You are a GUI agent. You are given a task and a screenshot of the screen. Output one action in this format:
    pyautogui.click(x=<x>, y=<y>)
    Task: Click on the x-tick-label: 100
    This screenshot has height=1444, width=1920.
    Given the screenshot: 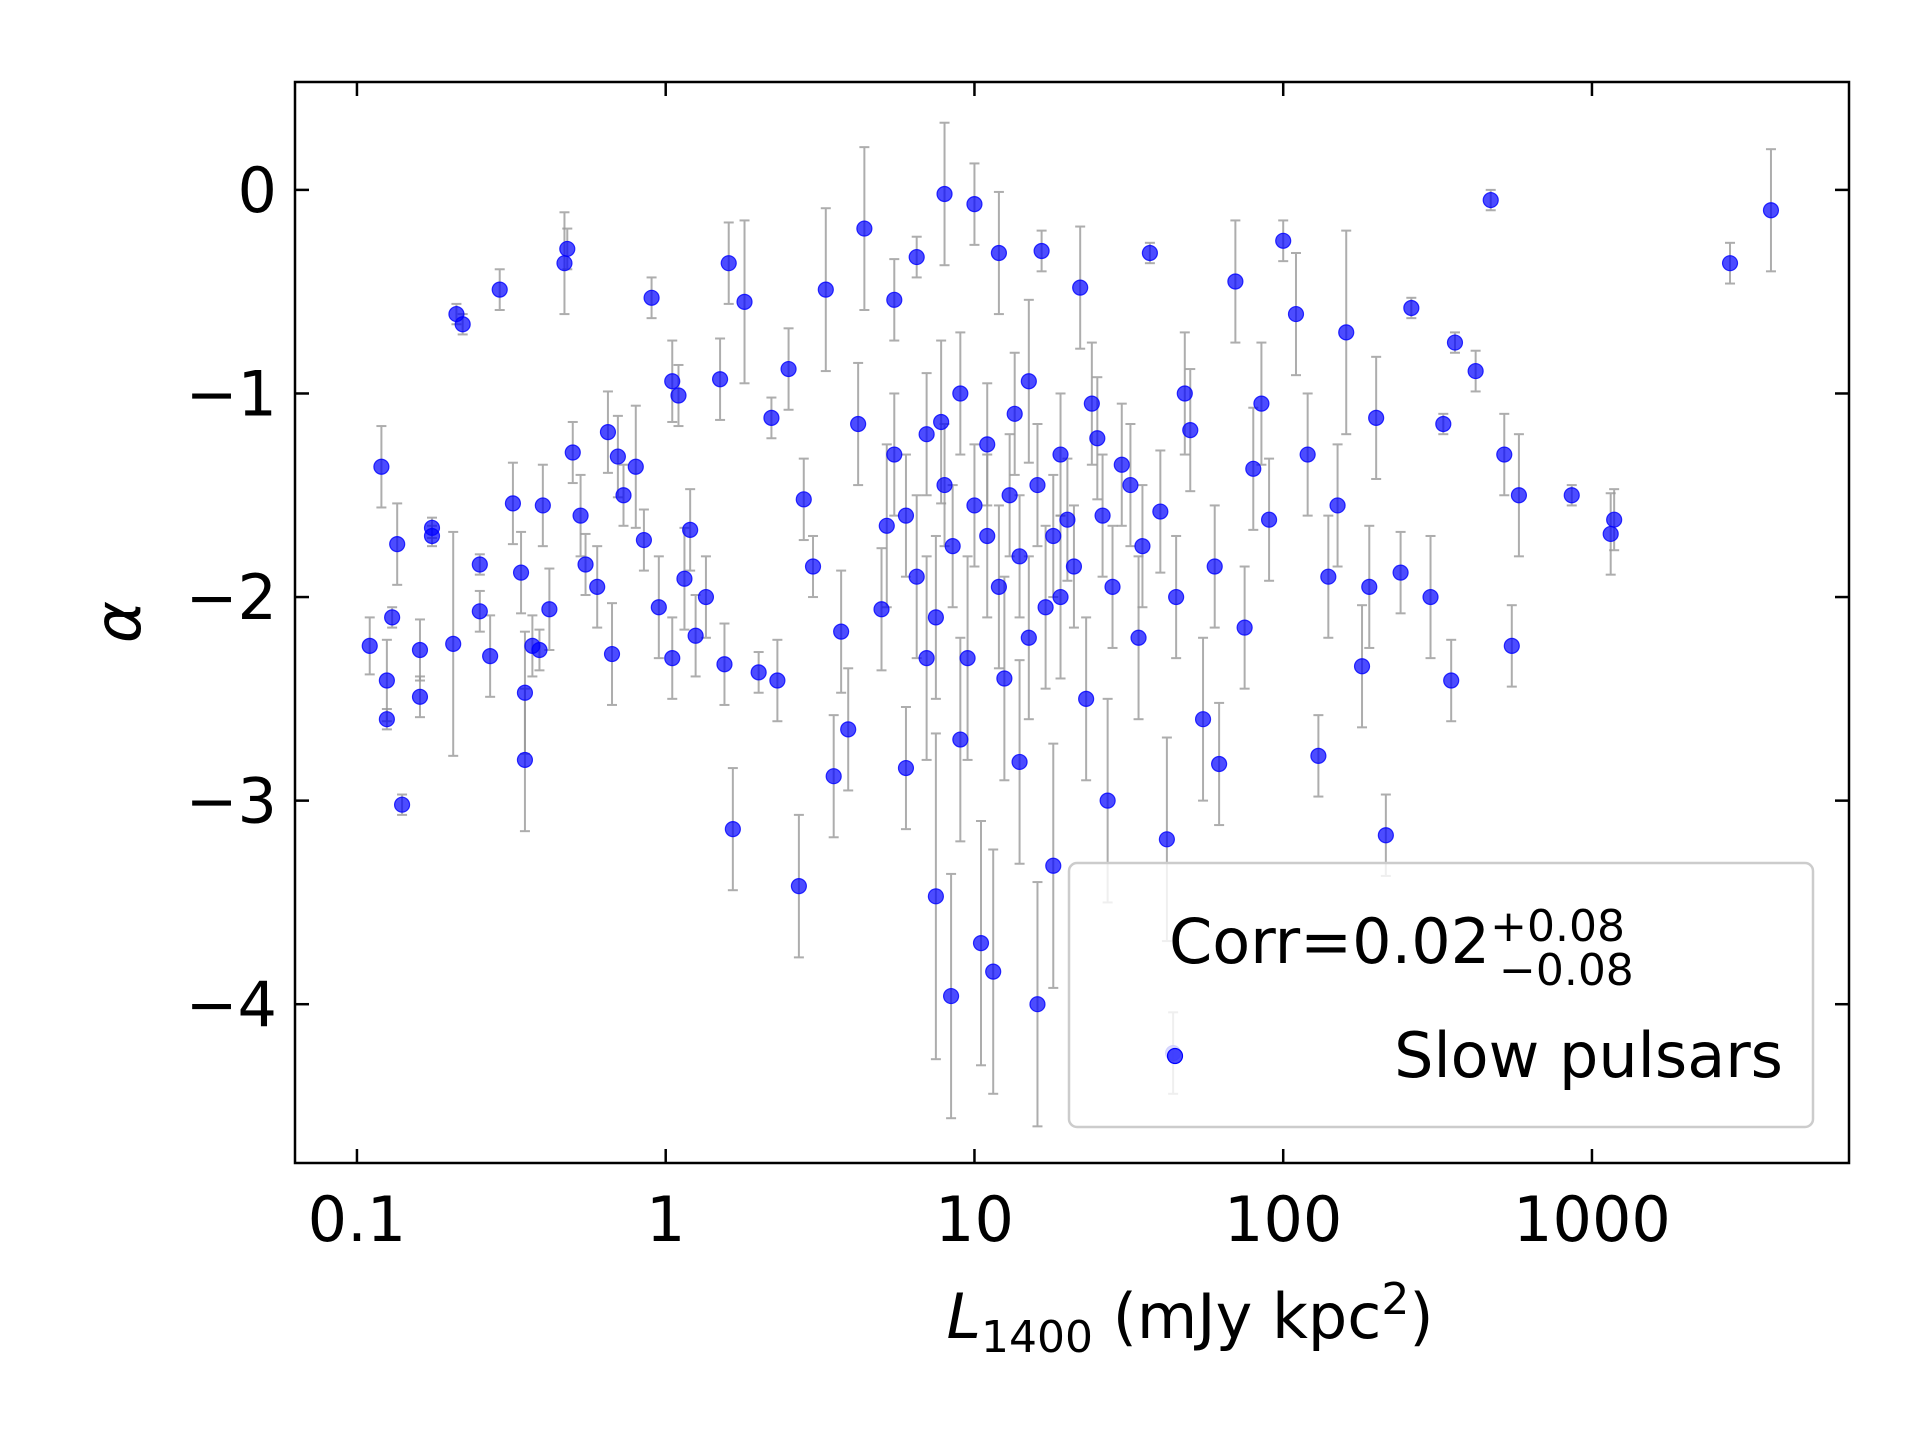 What is the action you would take?
    pyautogui.click(x=1283, y=1219)
    